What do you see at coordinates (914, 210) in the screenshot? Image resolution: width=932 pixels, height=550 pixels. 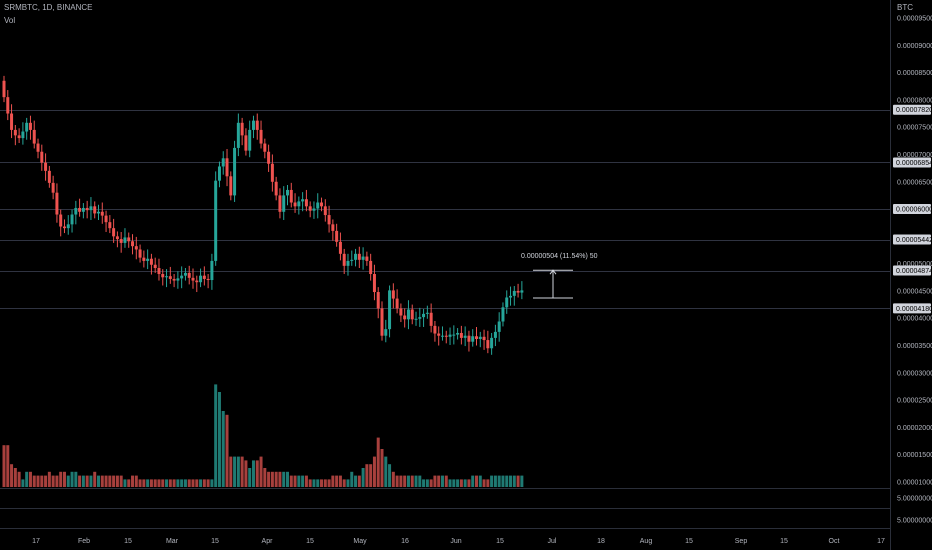 I see `price-tag-label: 0.00006000` at bounding box center [914, 210].